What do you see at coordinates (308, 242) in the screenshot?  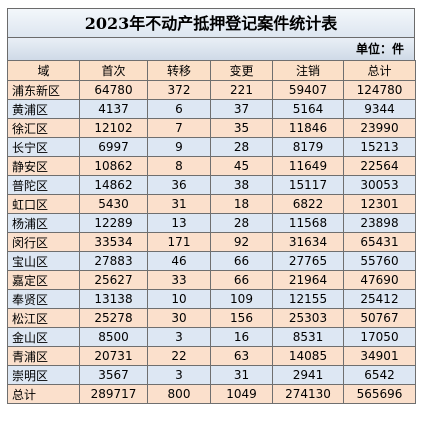 I see `cancel-cell: 31634` at bounding box center [308, 242].